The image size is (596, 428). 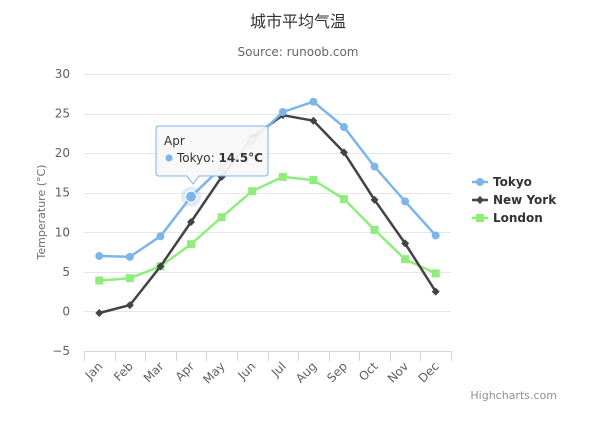 What do you see at coordinates (61, 212) in the screenshot?
I see `y-axis-ticks: −5 0 5 10 15 20 25 30` at bounding box center [61, 212].